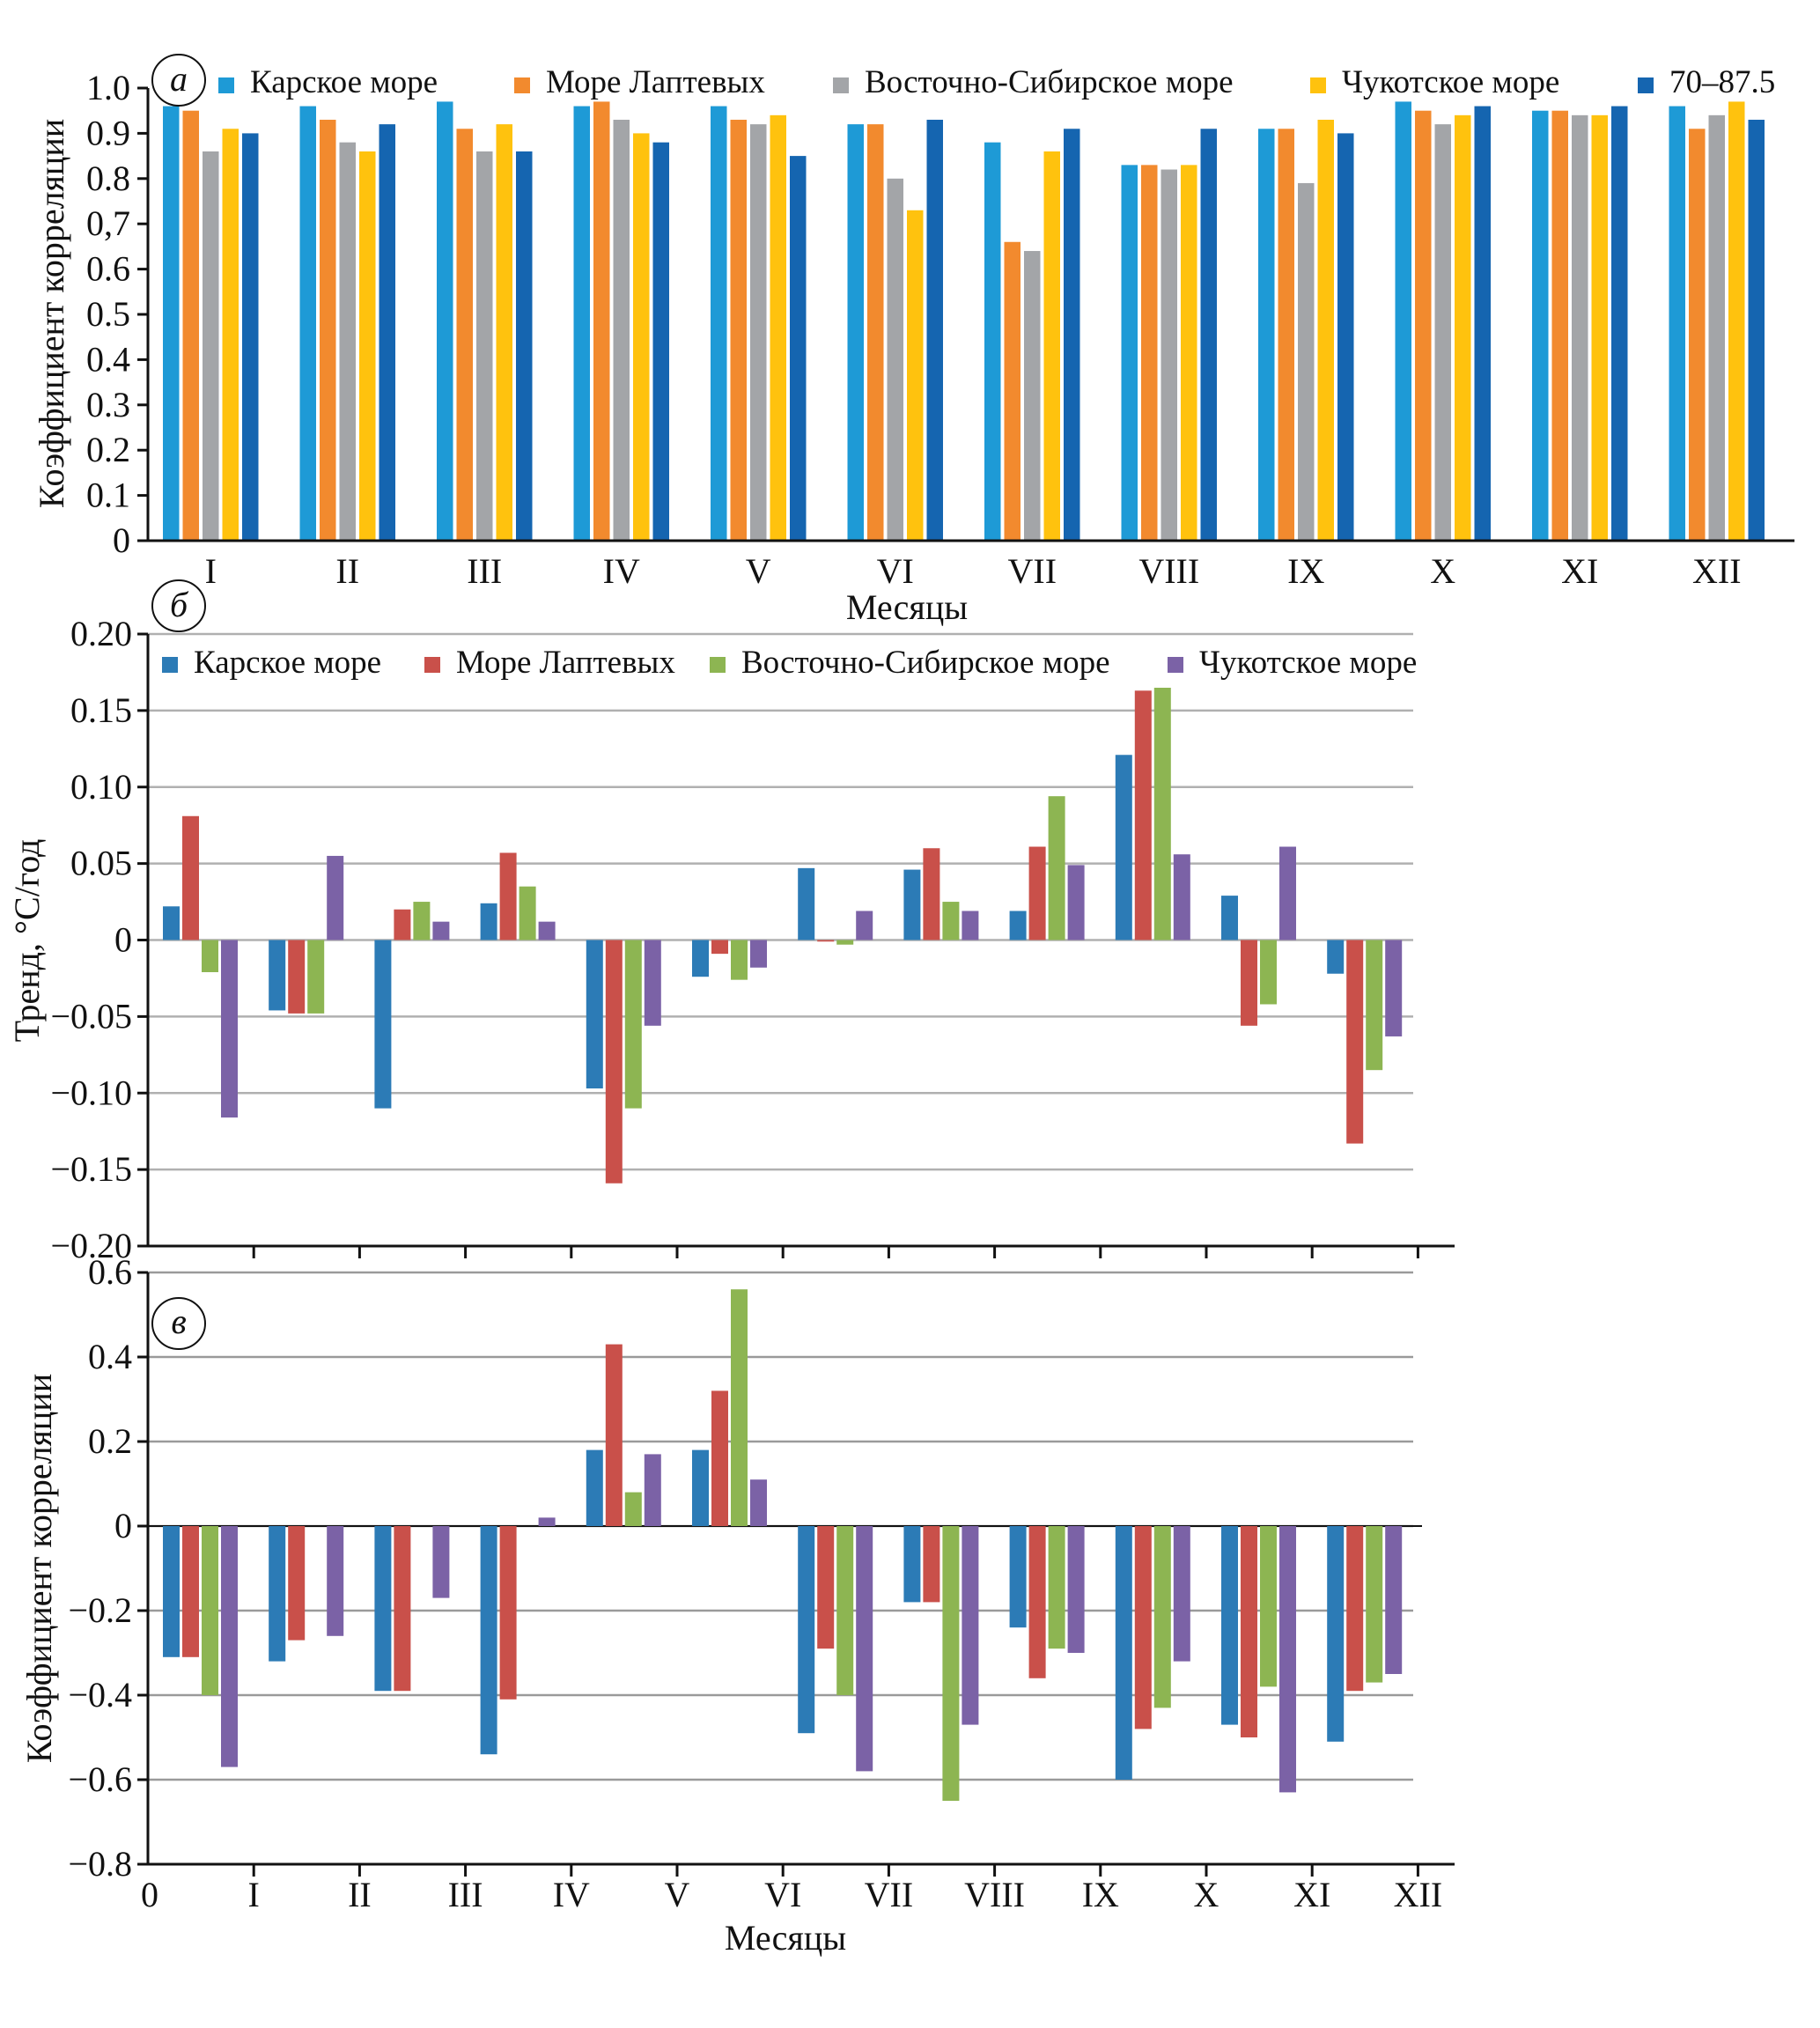 The image size is (1820, 2028). I want to click on a-bar-laptev-VI, so click(875, 332).